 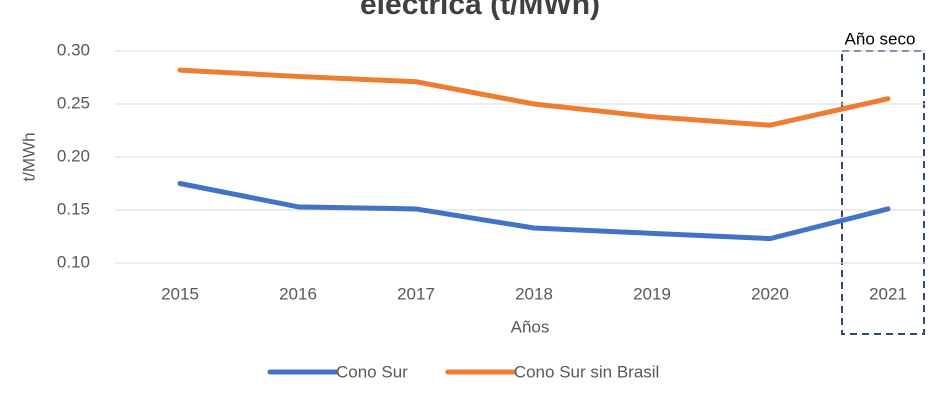 I want to click on x-tick-label: 2017, so click(x=416, y=293).